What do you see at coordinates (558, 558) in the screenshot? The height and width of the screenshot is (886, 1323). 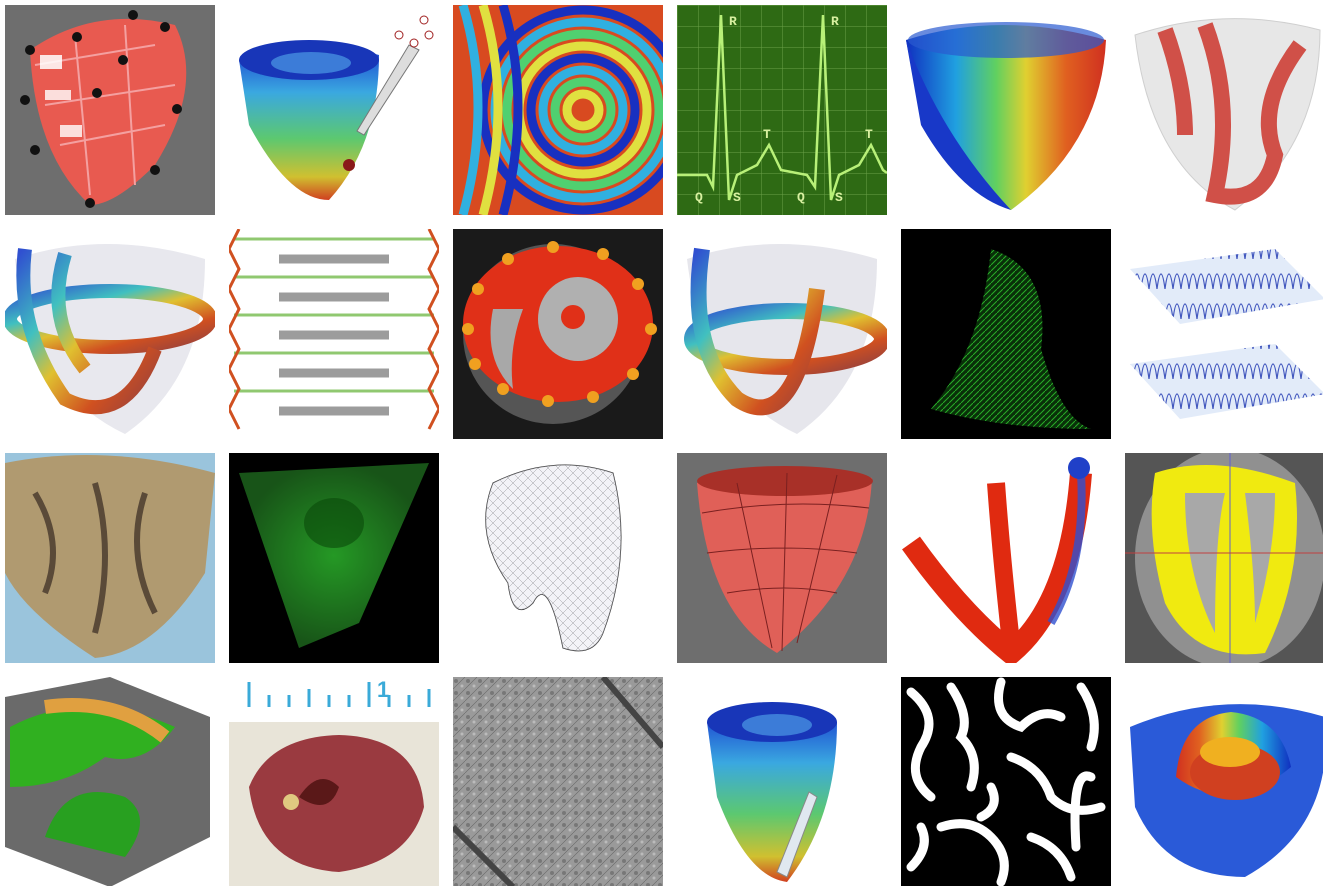 I see `tile-wireframe-heart` at bounding box center [558, 558].